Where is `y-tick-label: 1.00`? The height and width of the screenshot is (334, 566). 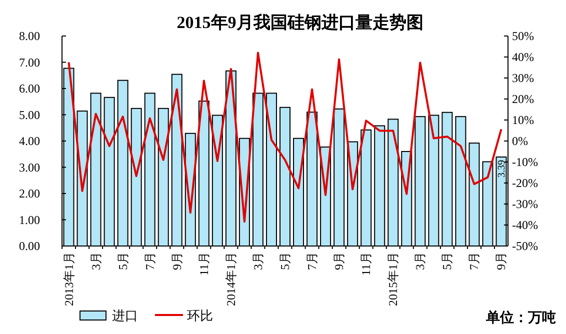 y-tick-label: 1.00 is located at coordinates (29, 219).